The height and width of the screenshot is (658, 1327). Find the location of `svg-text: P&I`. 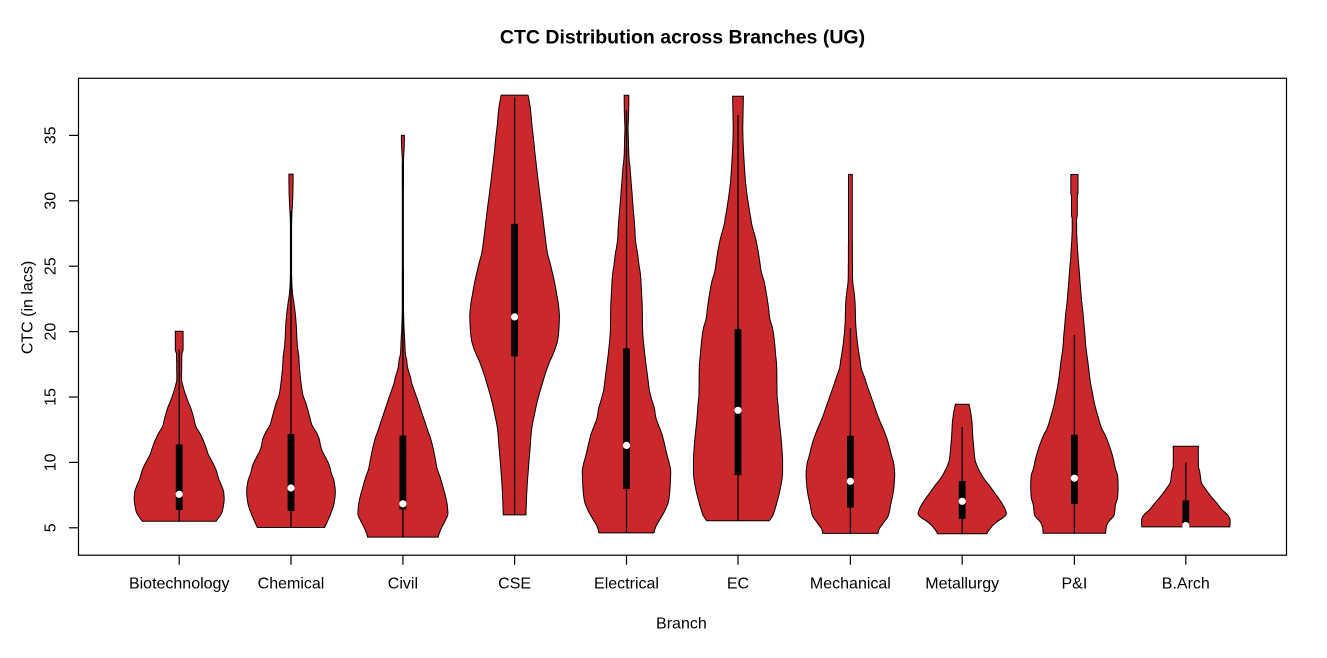

svg-text: P&I is located at coordinates (1075, 584).